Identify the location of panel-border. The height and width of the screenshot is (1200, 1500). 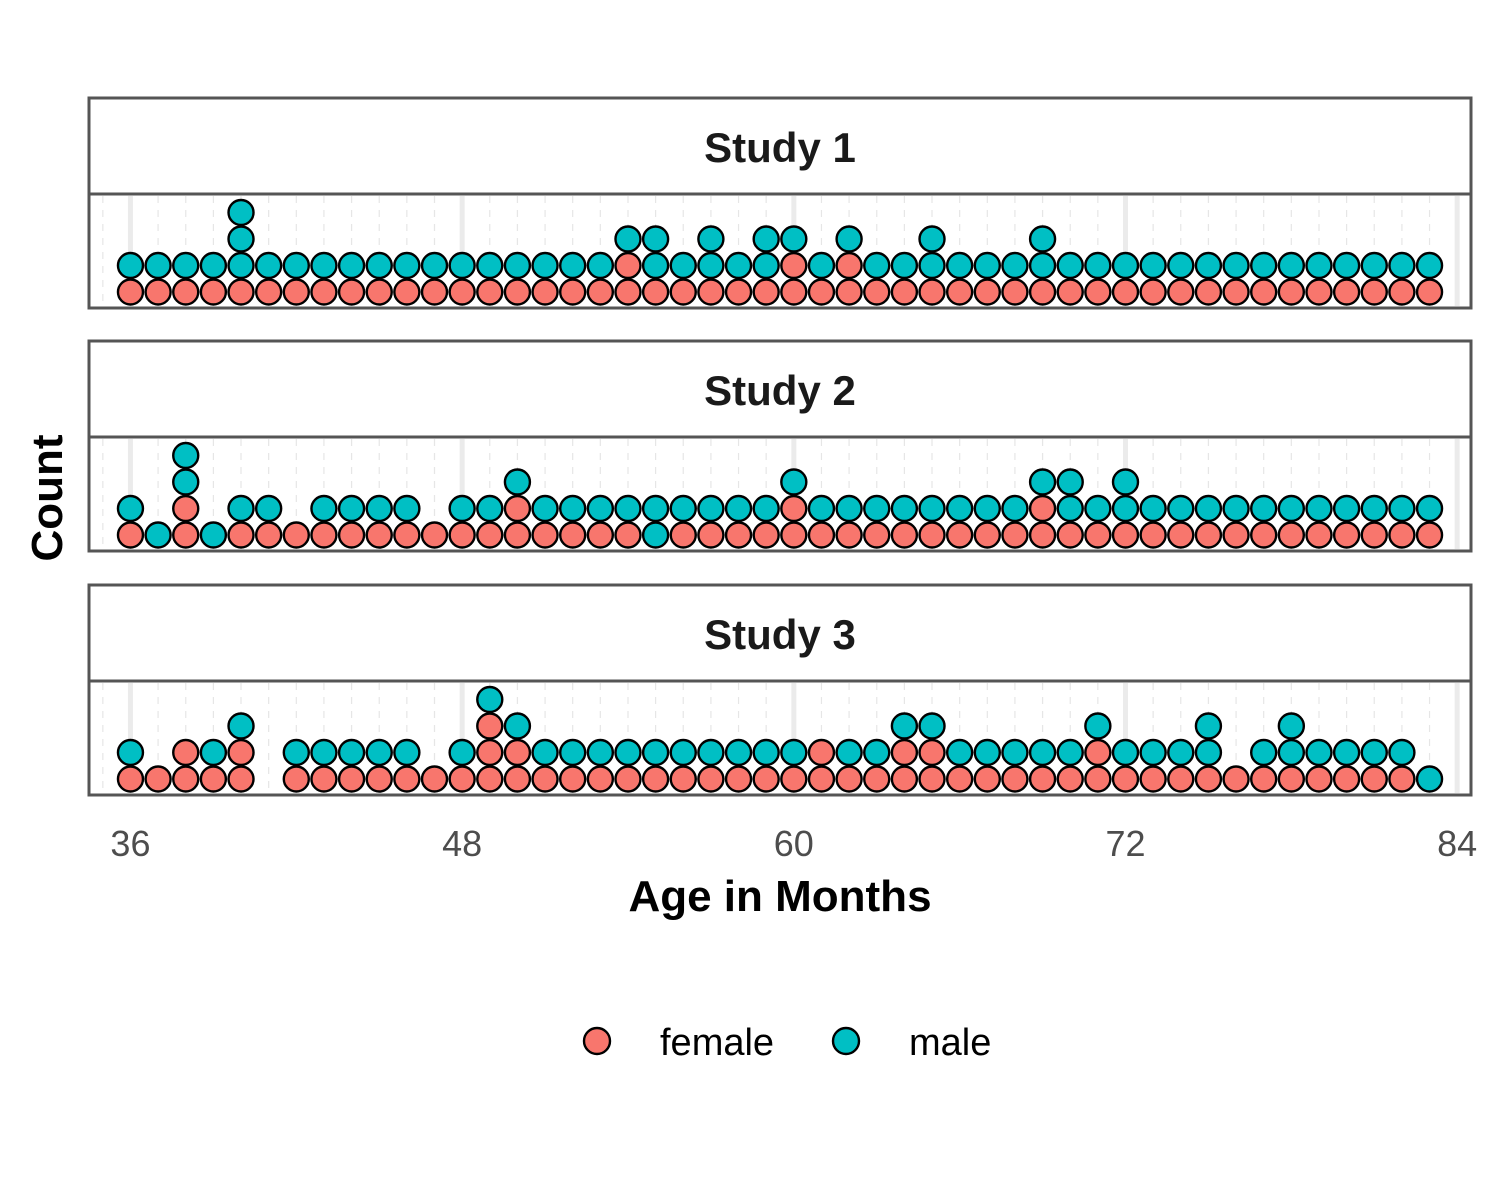
(780, 251).